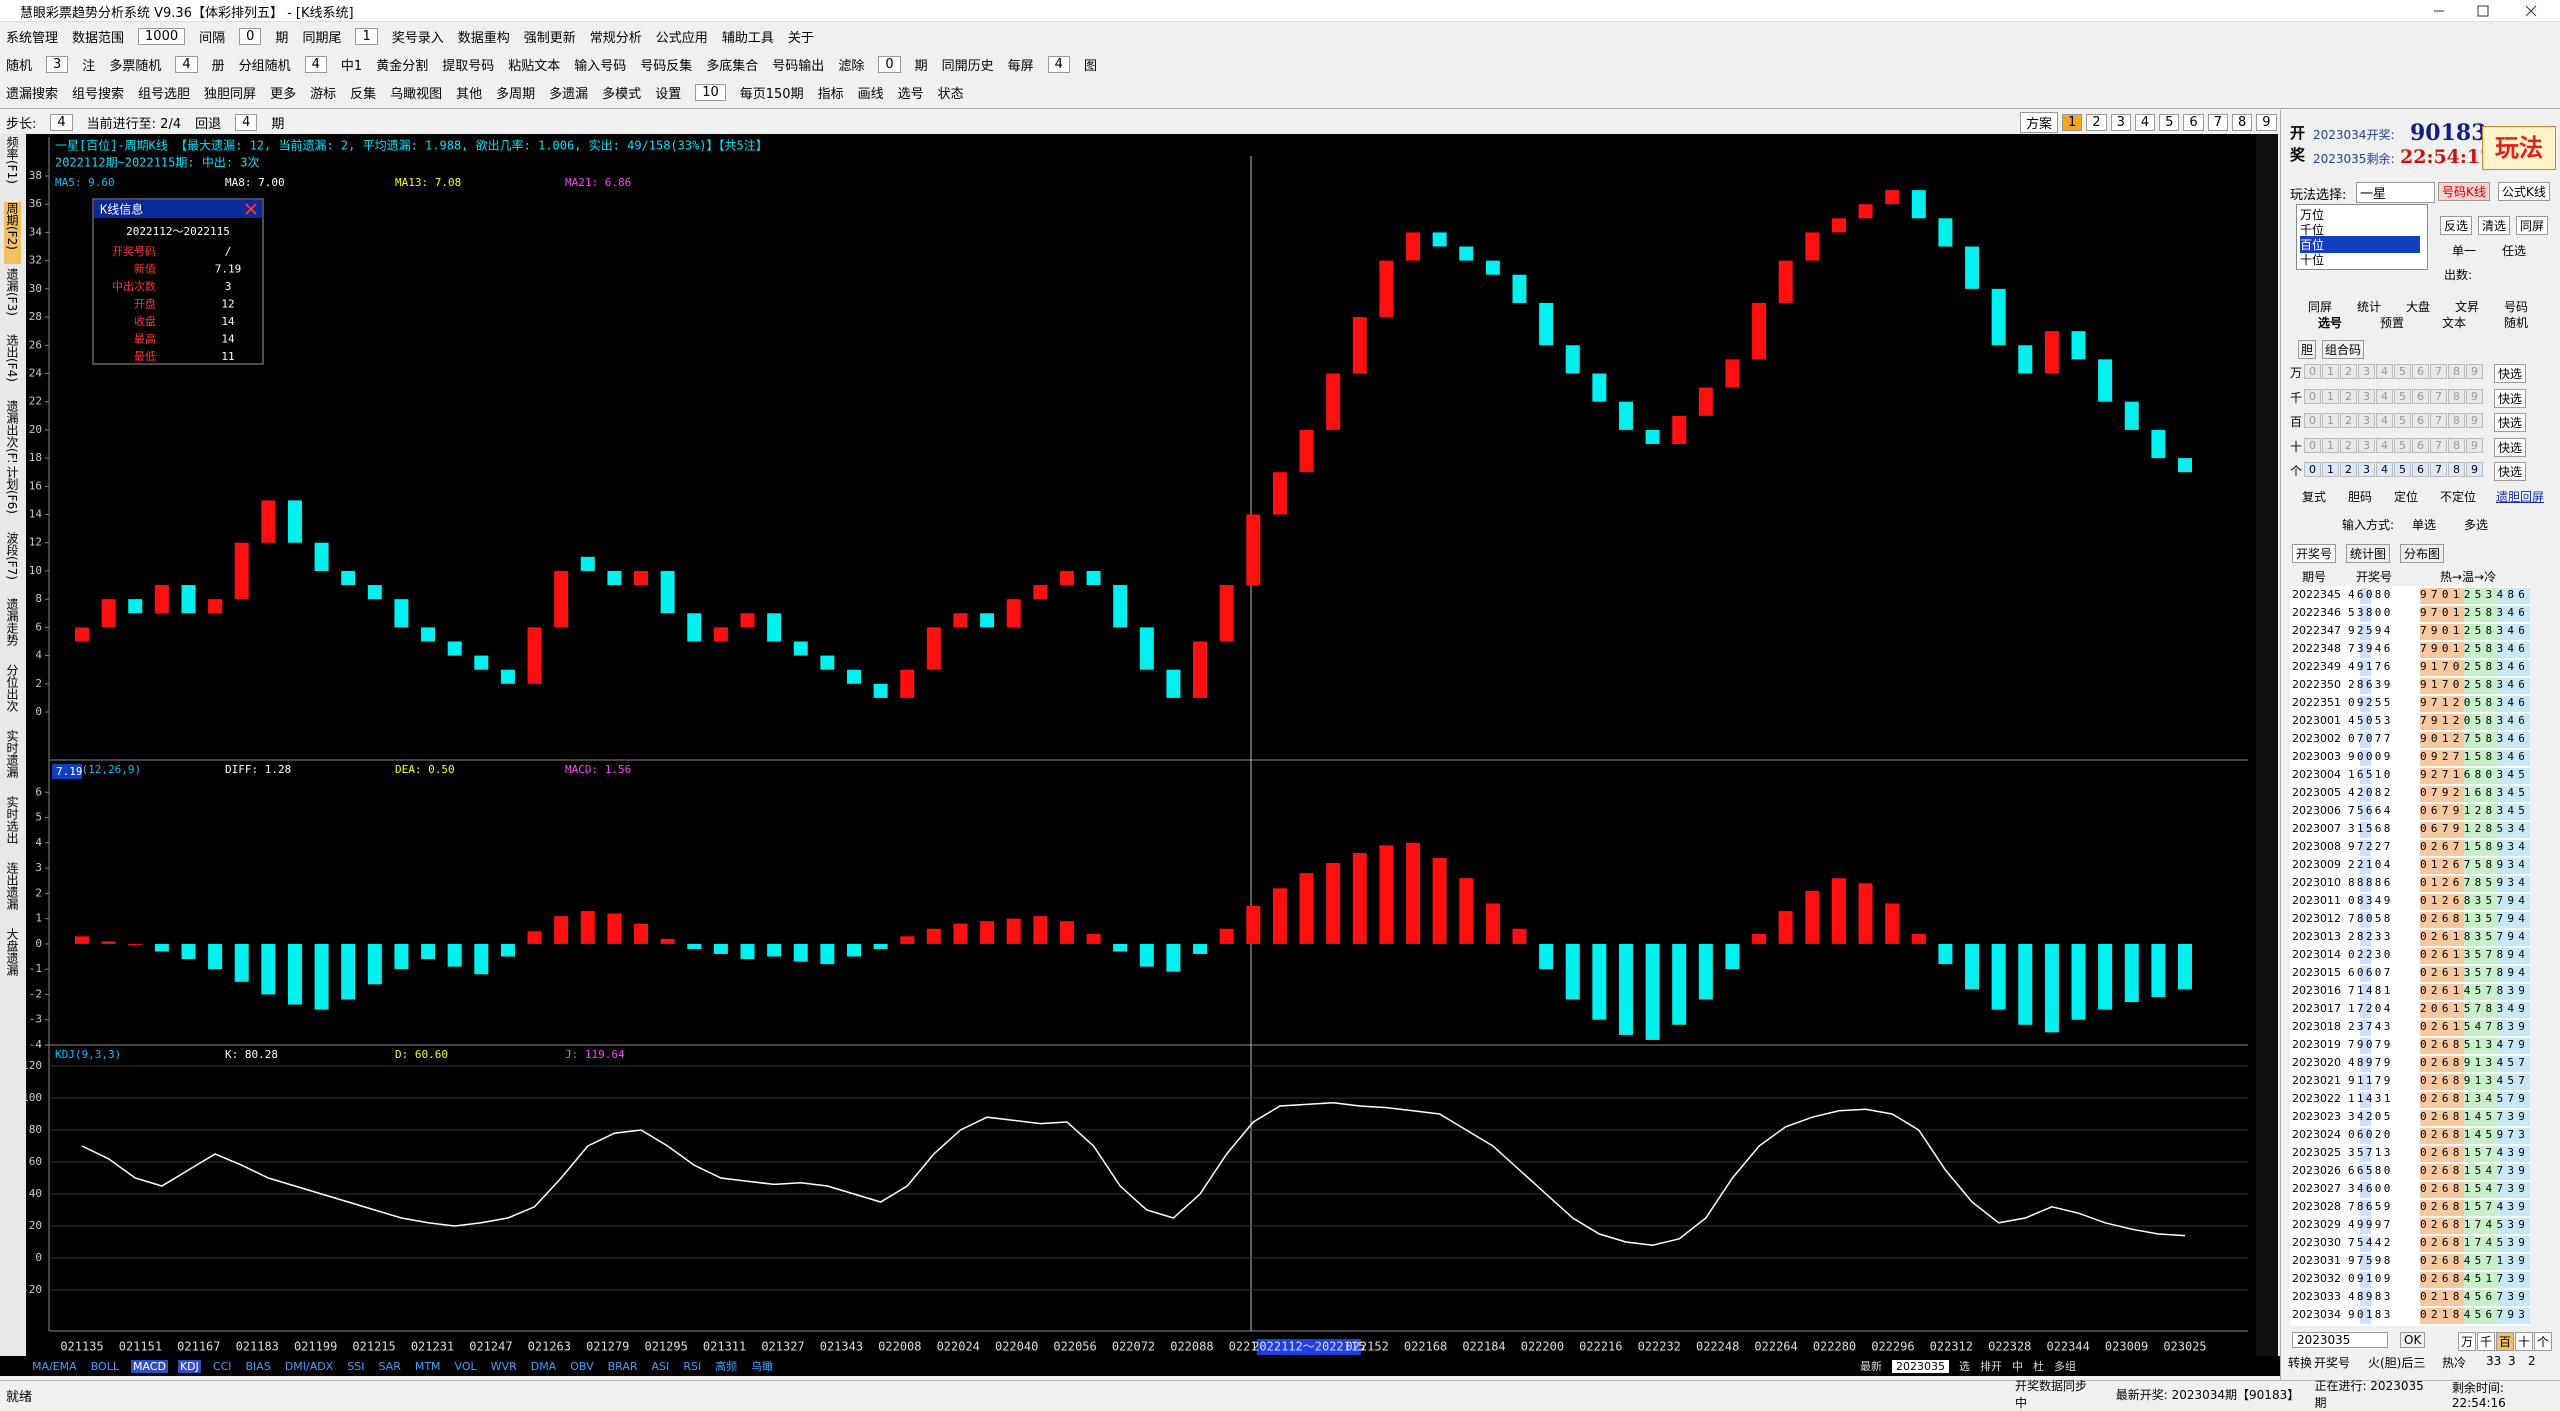 The width and height of the screenshot is (2560, 1411). What do you see at coordinates (1920, 1366) in the screenshot?
I see `bottom-control: 2023035` at bounding box center [1920, 1366].